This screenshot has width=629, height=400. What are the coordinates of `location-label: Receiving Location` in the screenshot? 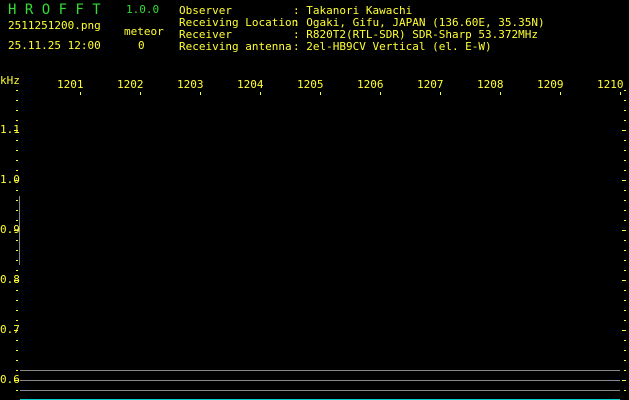 It's located at (239, 22).